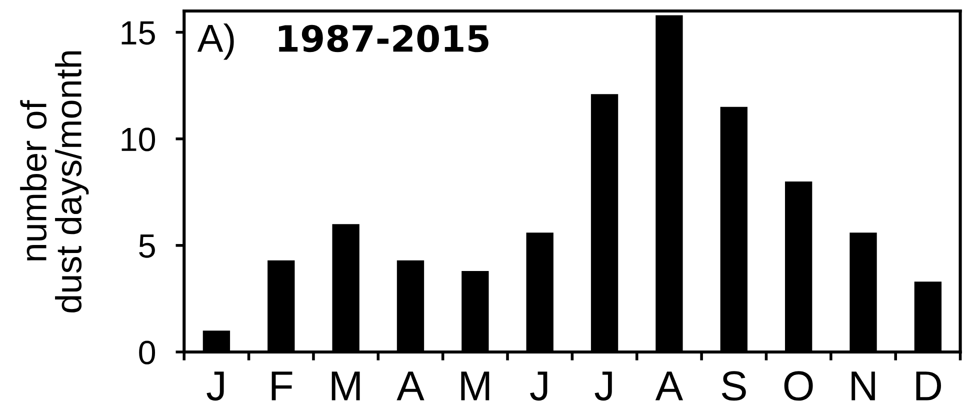  What do you see at coordinates (282, 386) in the screenshot?
I see `x-tick-label: F` at bounding box center [282, 386].